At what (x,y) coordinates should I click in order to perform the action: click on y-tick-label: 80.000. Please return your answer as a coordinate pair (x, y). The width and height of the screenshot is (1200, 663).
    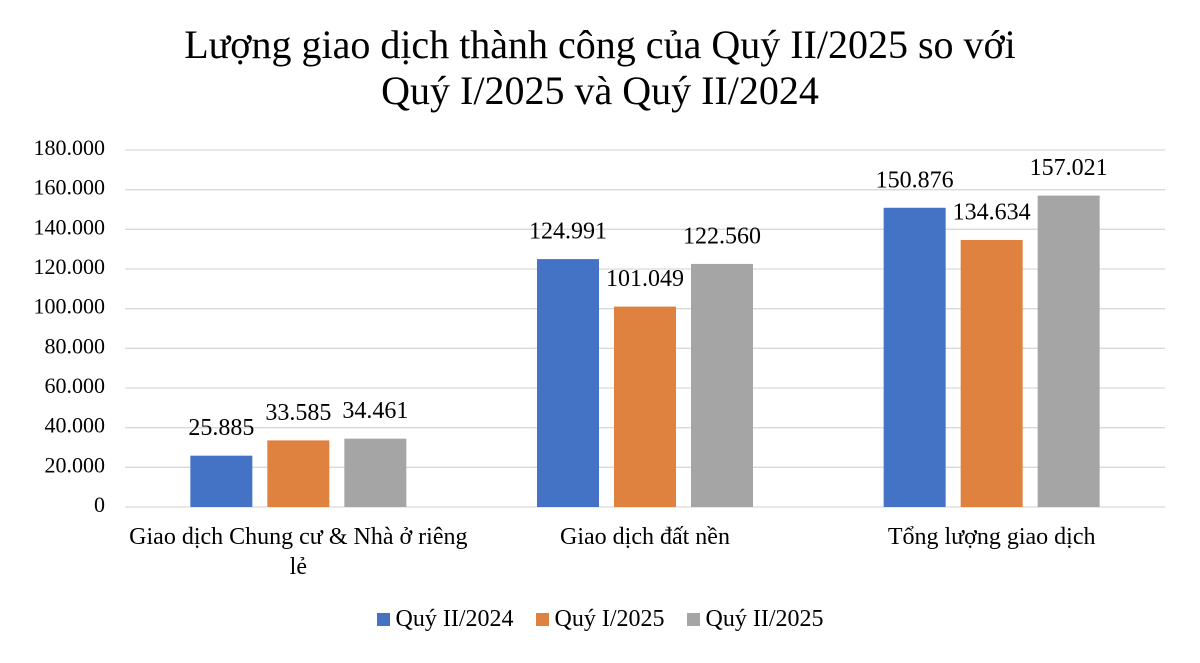
    Looking at the image, I should click on (75, 345).